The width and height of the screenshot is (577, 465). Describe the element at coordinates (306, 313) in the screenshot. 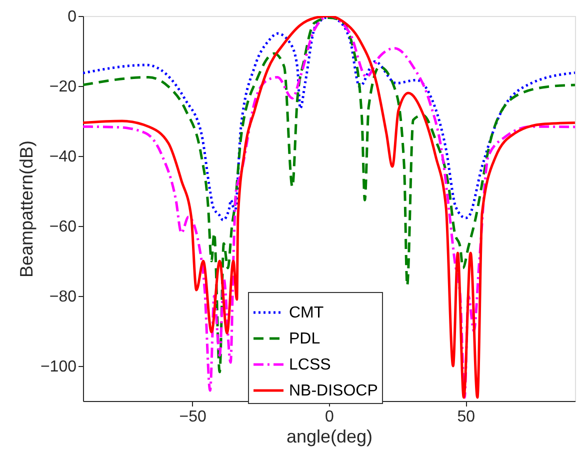

I see `legend-label: CMT` at that location.